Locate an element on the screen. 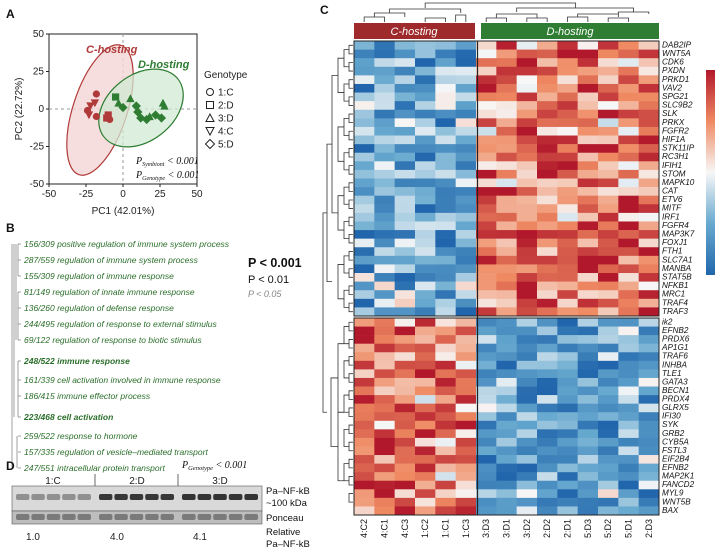 Image resolution: width=715 pixels, height=550 pixels. ponceau-band is located at coordinates (84, 517).